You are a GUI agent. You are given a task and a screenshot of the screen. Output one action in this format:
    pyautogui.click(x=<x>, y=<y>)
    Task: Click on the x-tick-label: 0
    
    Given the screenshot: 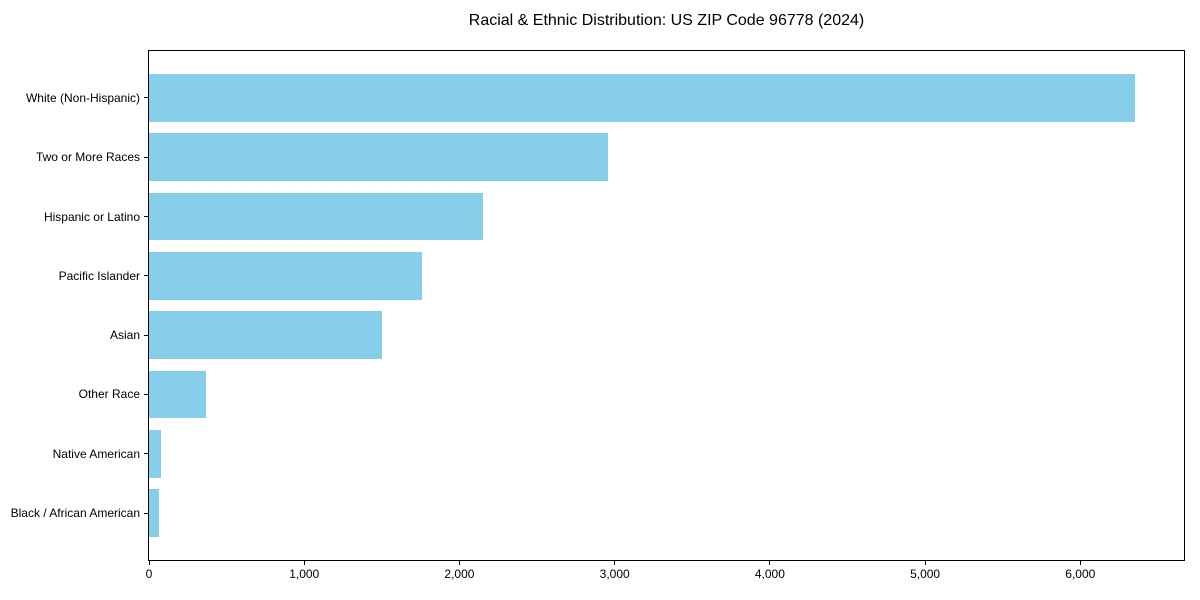 What is the action you would take?
    pyautogui.click(x=149, y=574)
    